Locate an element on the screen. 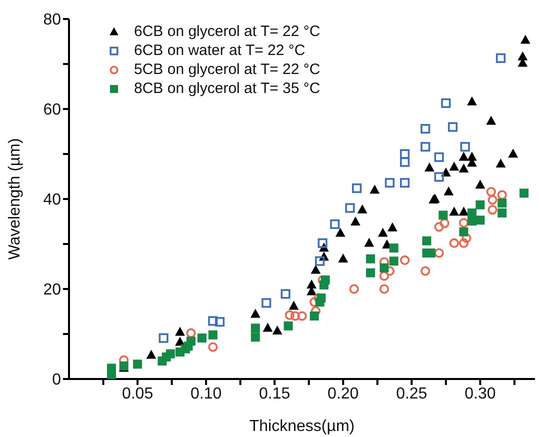 The height and width of the screenshot is (437, 539). x-tick-label: 0.25 is located at coordinates (412, 393).